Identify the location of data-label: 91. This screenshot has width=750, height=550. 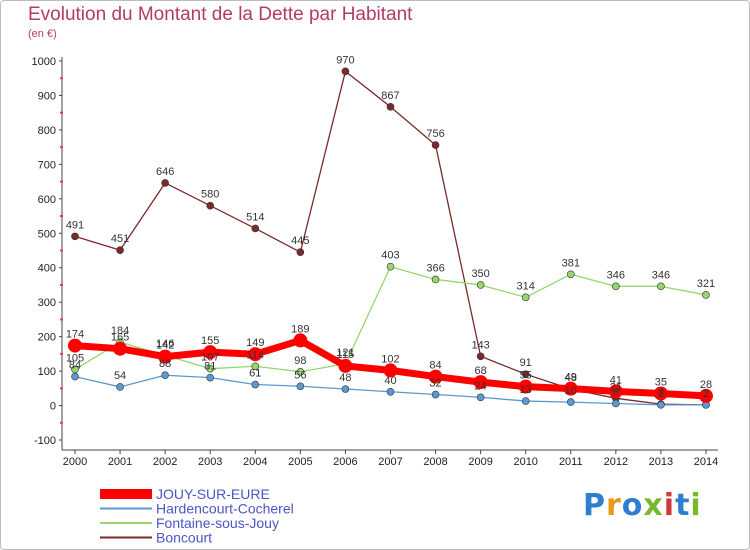
(526, 363).